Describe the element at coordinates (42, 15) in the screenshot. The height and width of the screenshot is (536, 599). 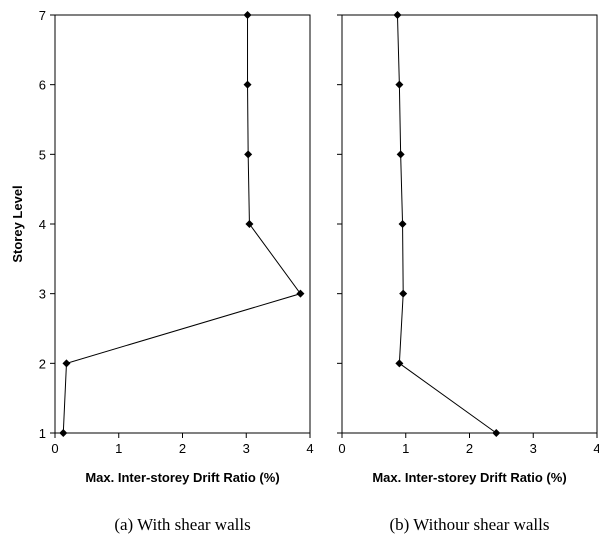
I see `y-tick-label: 7` at that location.